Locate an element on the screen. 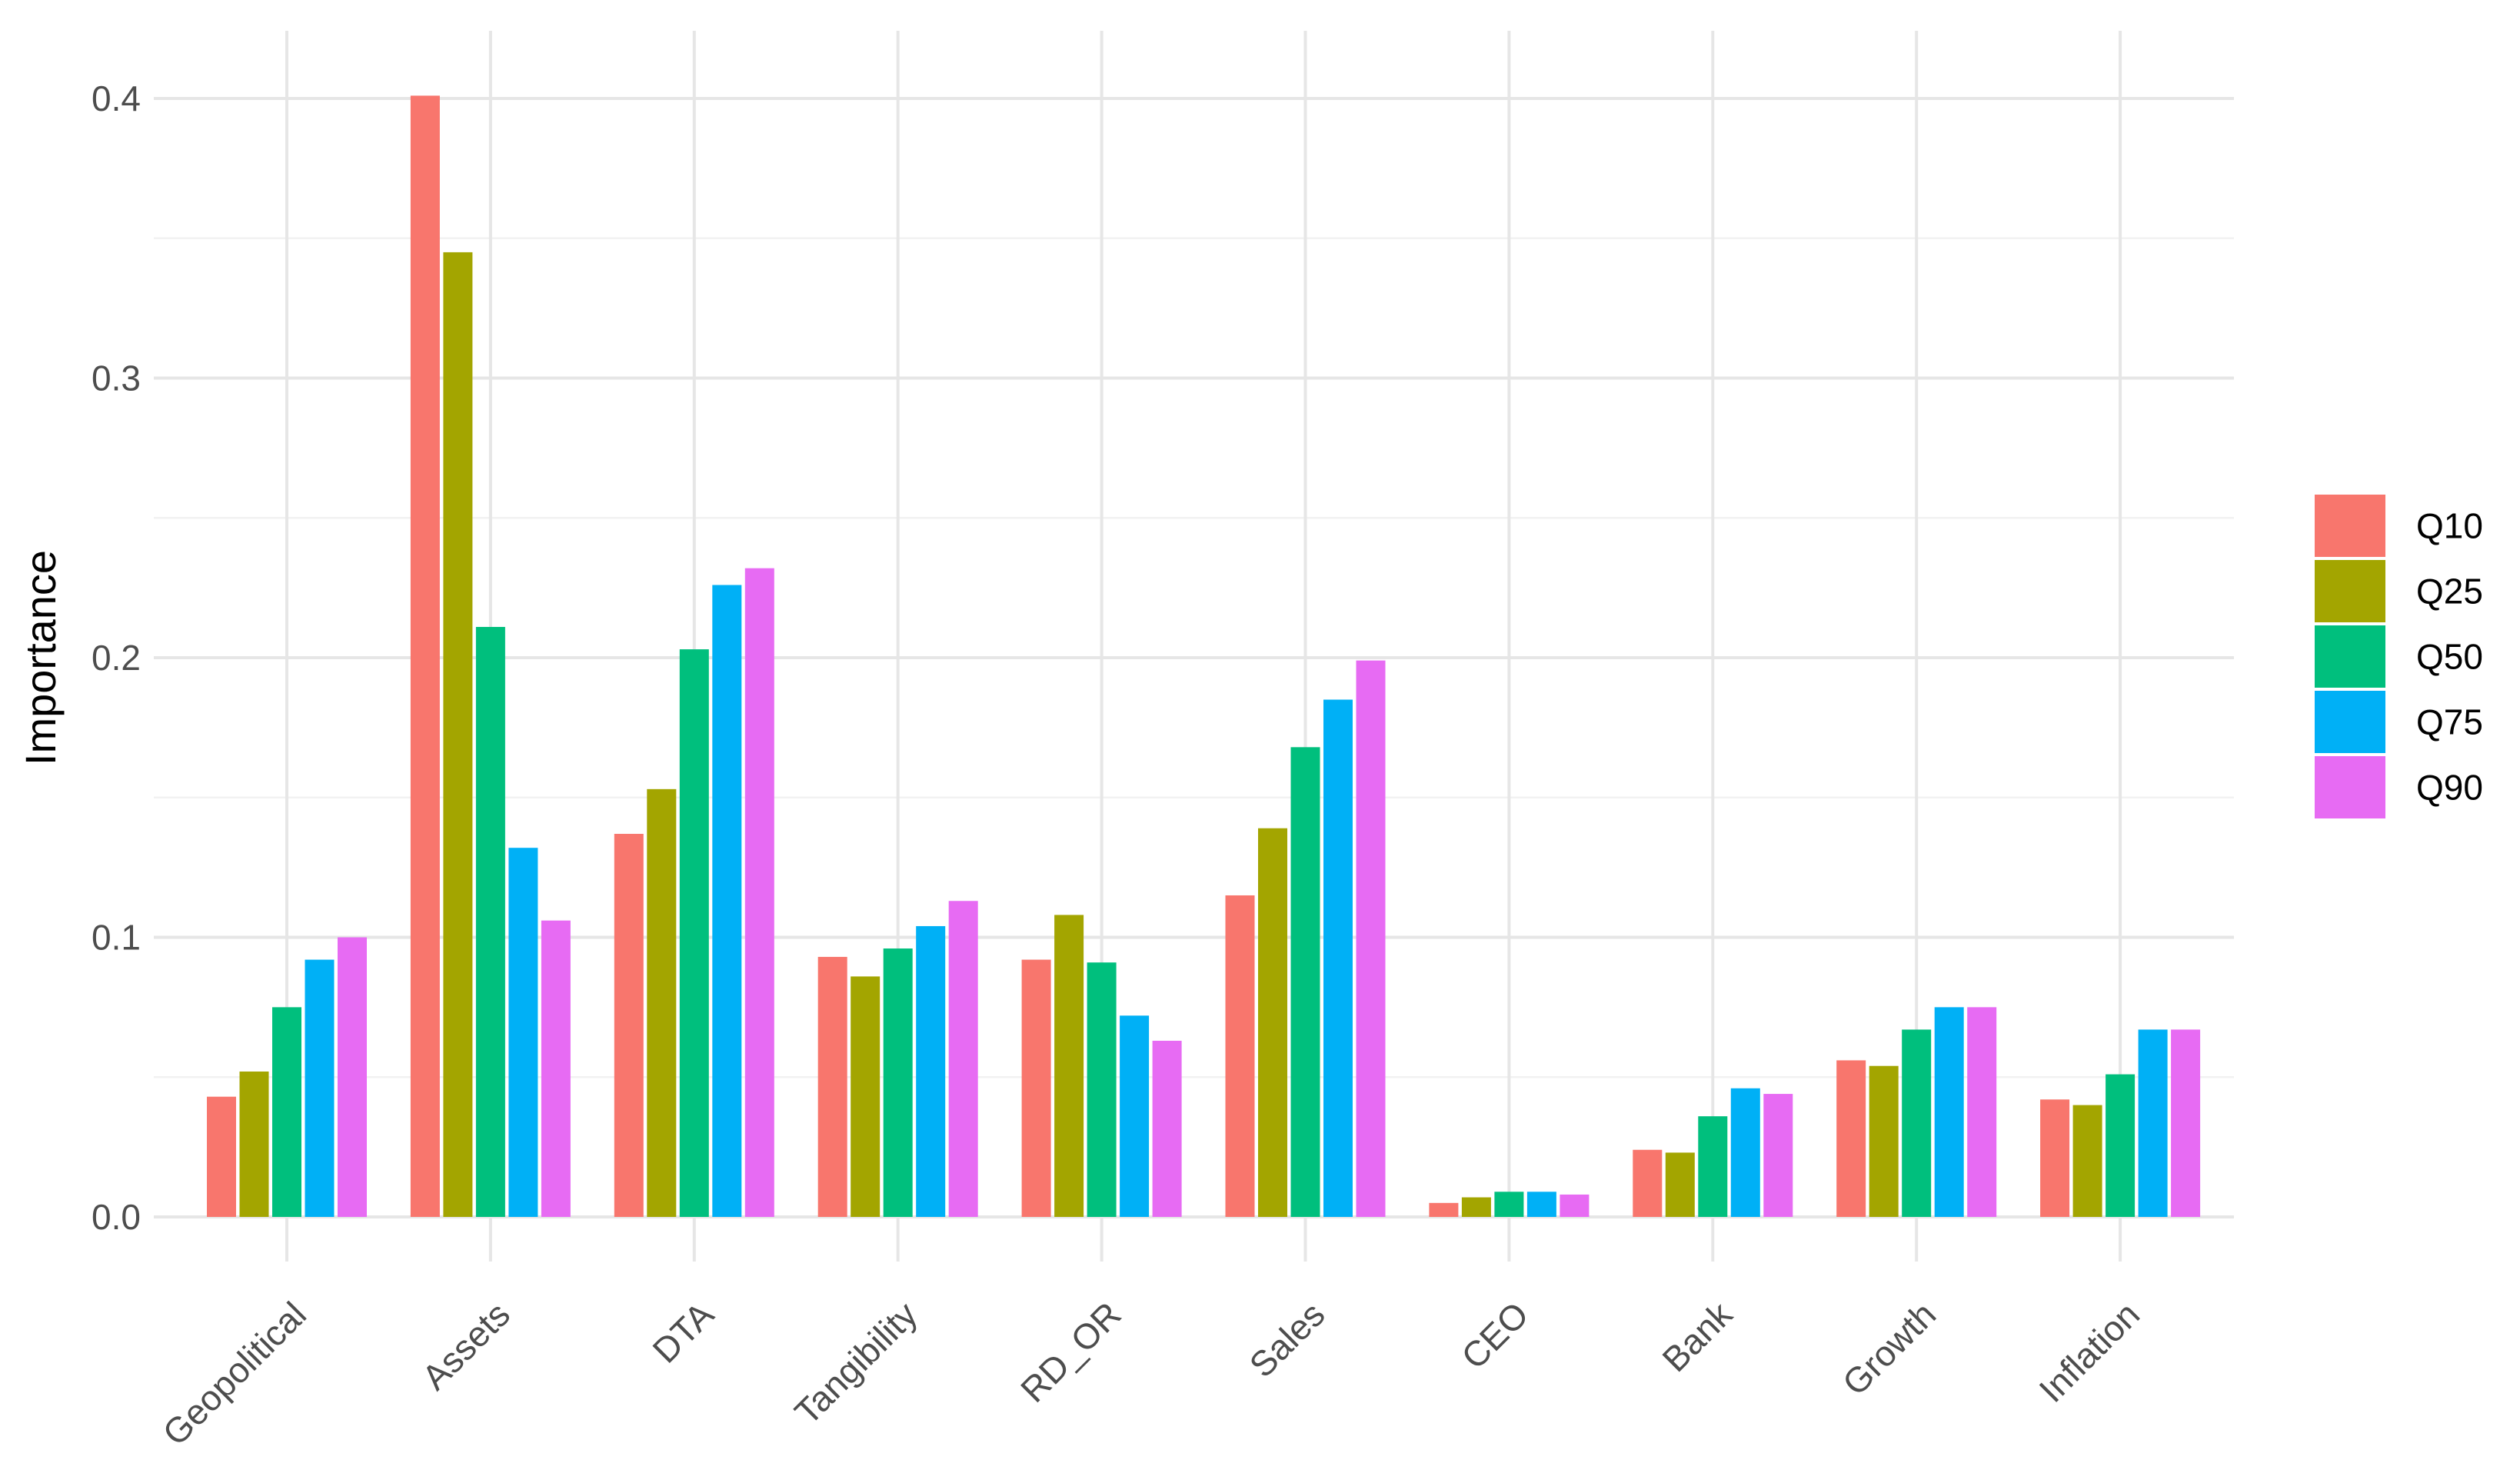  x-tick-label: Growth is located at coordinates (1889, 1348).